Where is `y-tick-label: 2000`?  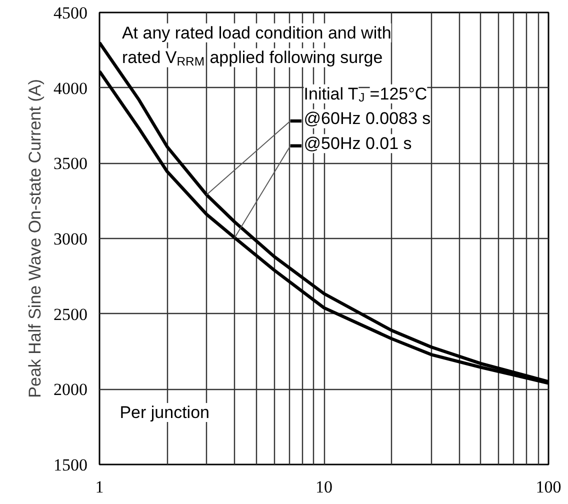 y-tick-label: 2000 is located at coordinates (71, 390).